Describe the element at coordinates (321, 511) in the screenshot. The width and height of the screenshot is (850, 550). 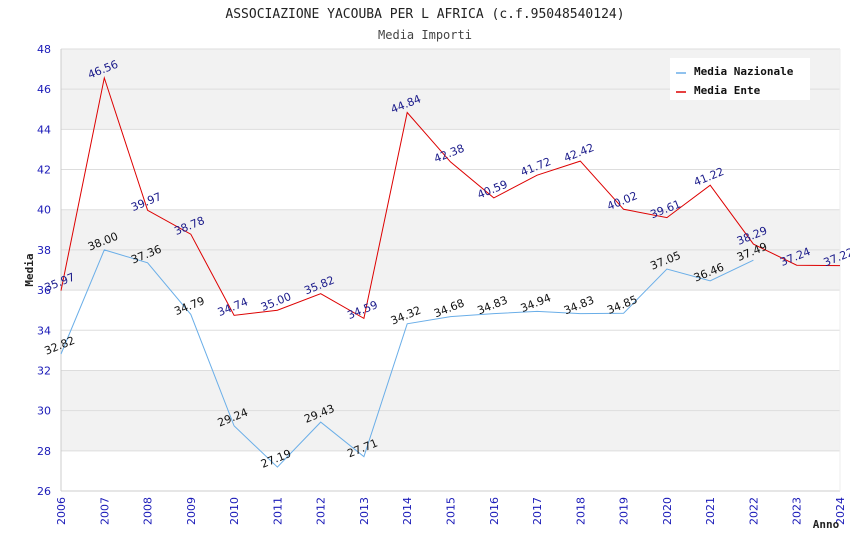
I see `x-tick-label: 2012` at that location.